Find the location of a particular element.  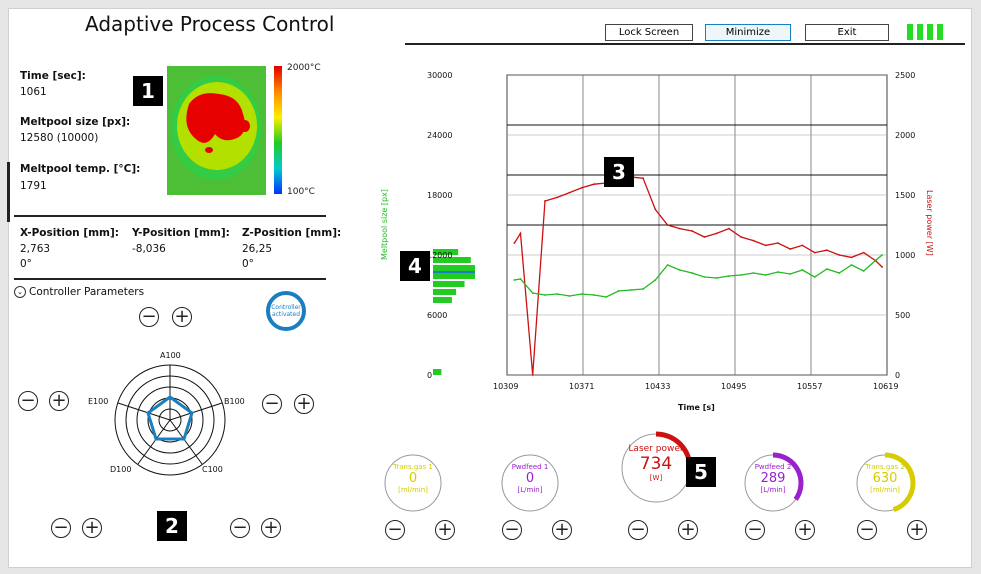

gauge-text: Pwdfeed 1 0 [L/min] is located at coordinates (530, 478).